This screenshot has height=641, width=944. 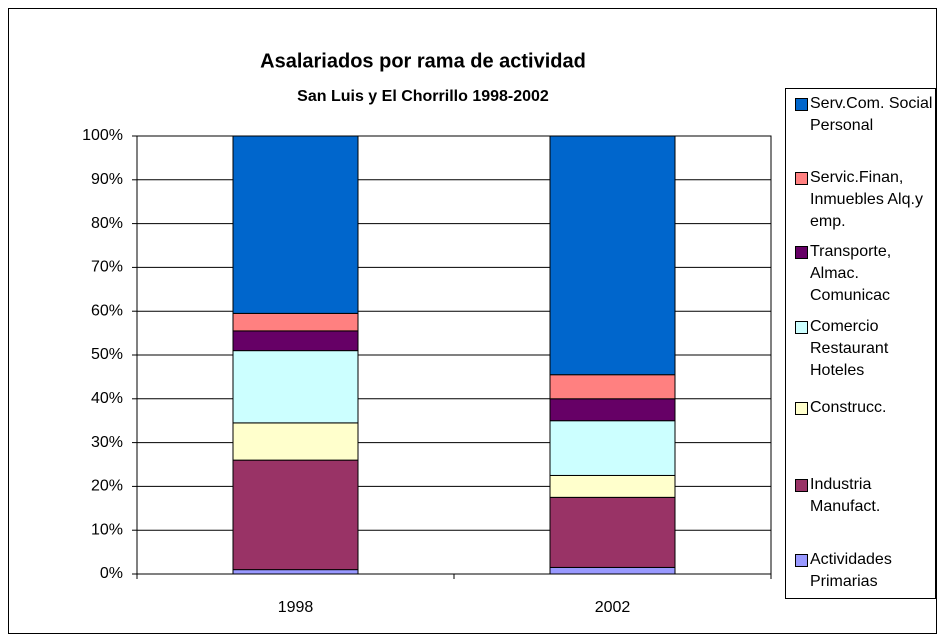 I want to click on legend-label: Comercio Restaurant Hoteles, so click(x=849, y=348).